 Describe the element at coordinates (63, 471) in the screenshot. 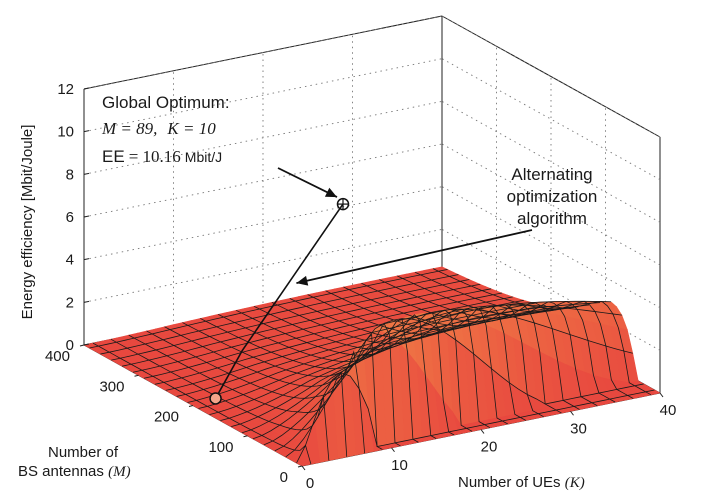

I see `y-axis-label-prefix: BS antennas` at that location.